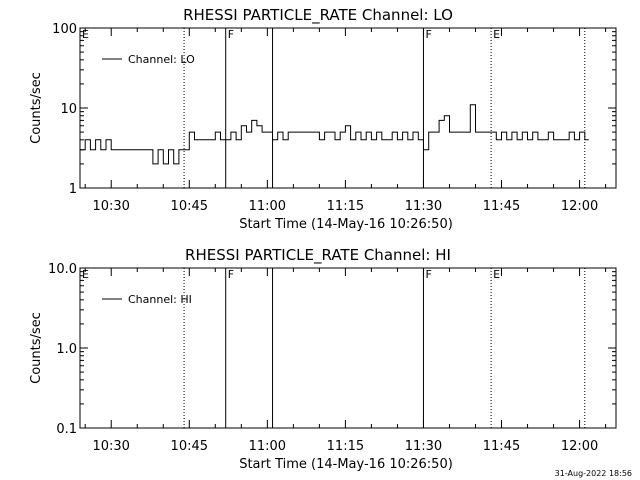 This screenshot has width=640, height=480. What do you see at coordinates (62, 269) in the screenshot?
I see `y-tick-label: 10.0` at bounding box center [62, 269].